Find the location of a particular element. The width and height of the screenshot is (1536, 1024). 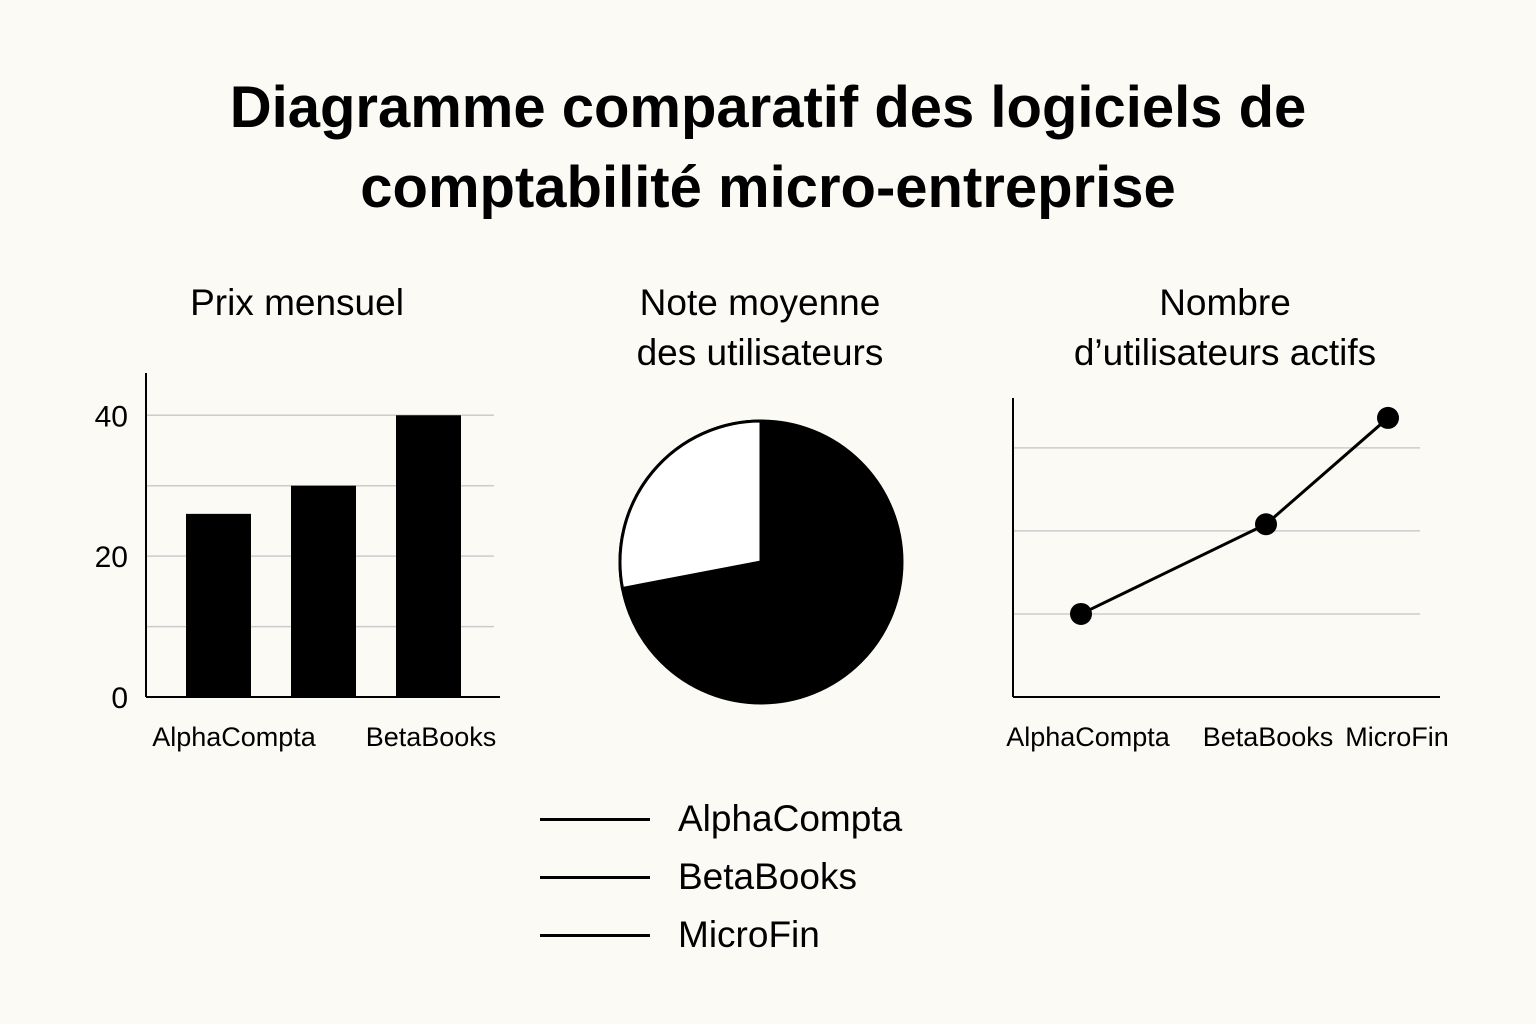

line-chart: AlphaCompta BetaBooks MicroFin is located at coordinates (1227, 575).